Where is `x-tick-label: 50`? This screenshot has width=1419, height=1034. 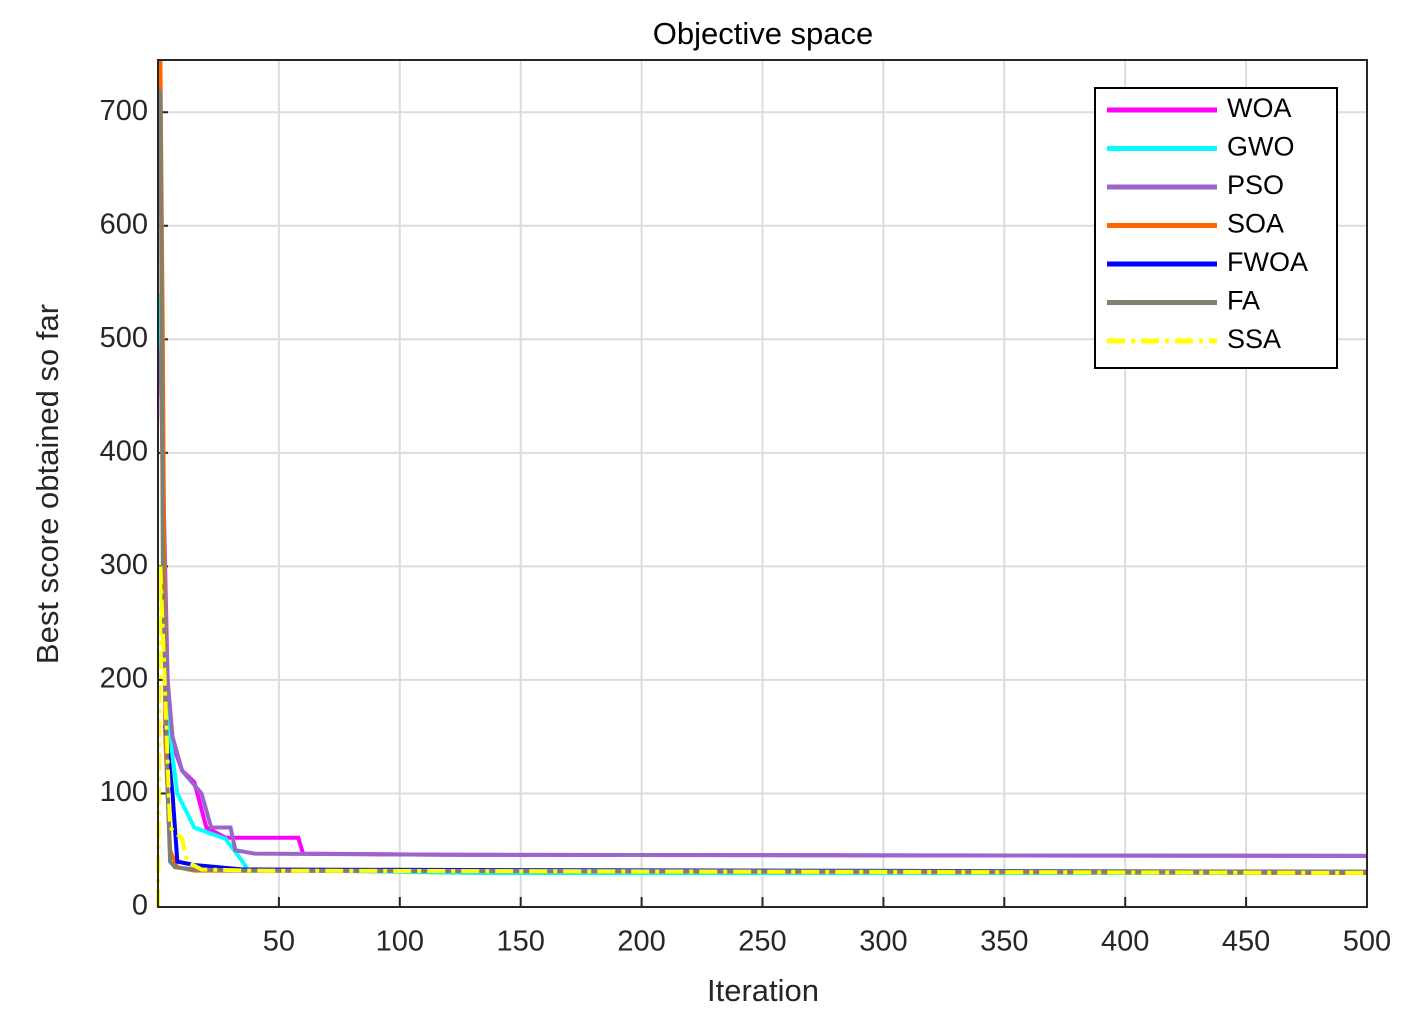 x-tick-label: 50 is located at coordinates (279, 942).